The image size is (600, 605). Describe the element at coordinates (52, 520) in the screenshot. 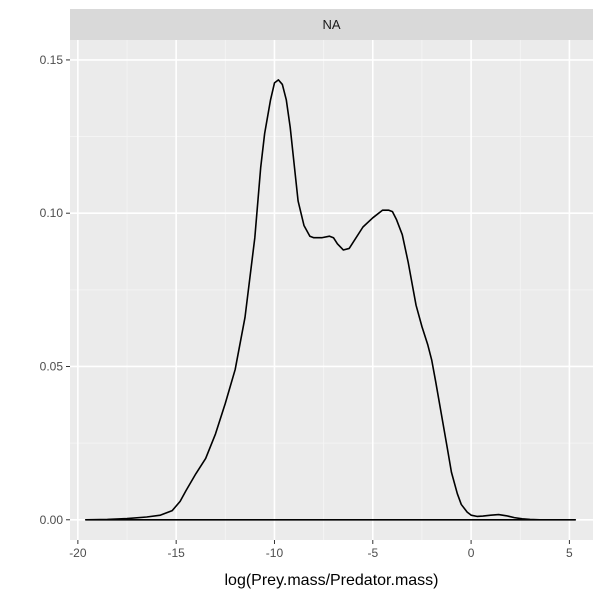

I see `y-tick-label: 0.00` at that location.